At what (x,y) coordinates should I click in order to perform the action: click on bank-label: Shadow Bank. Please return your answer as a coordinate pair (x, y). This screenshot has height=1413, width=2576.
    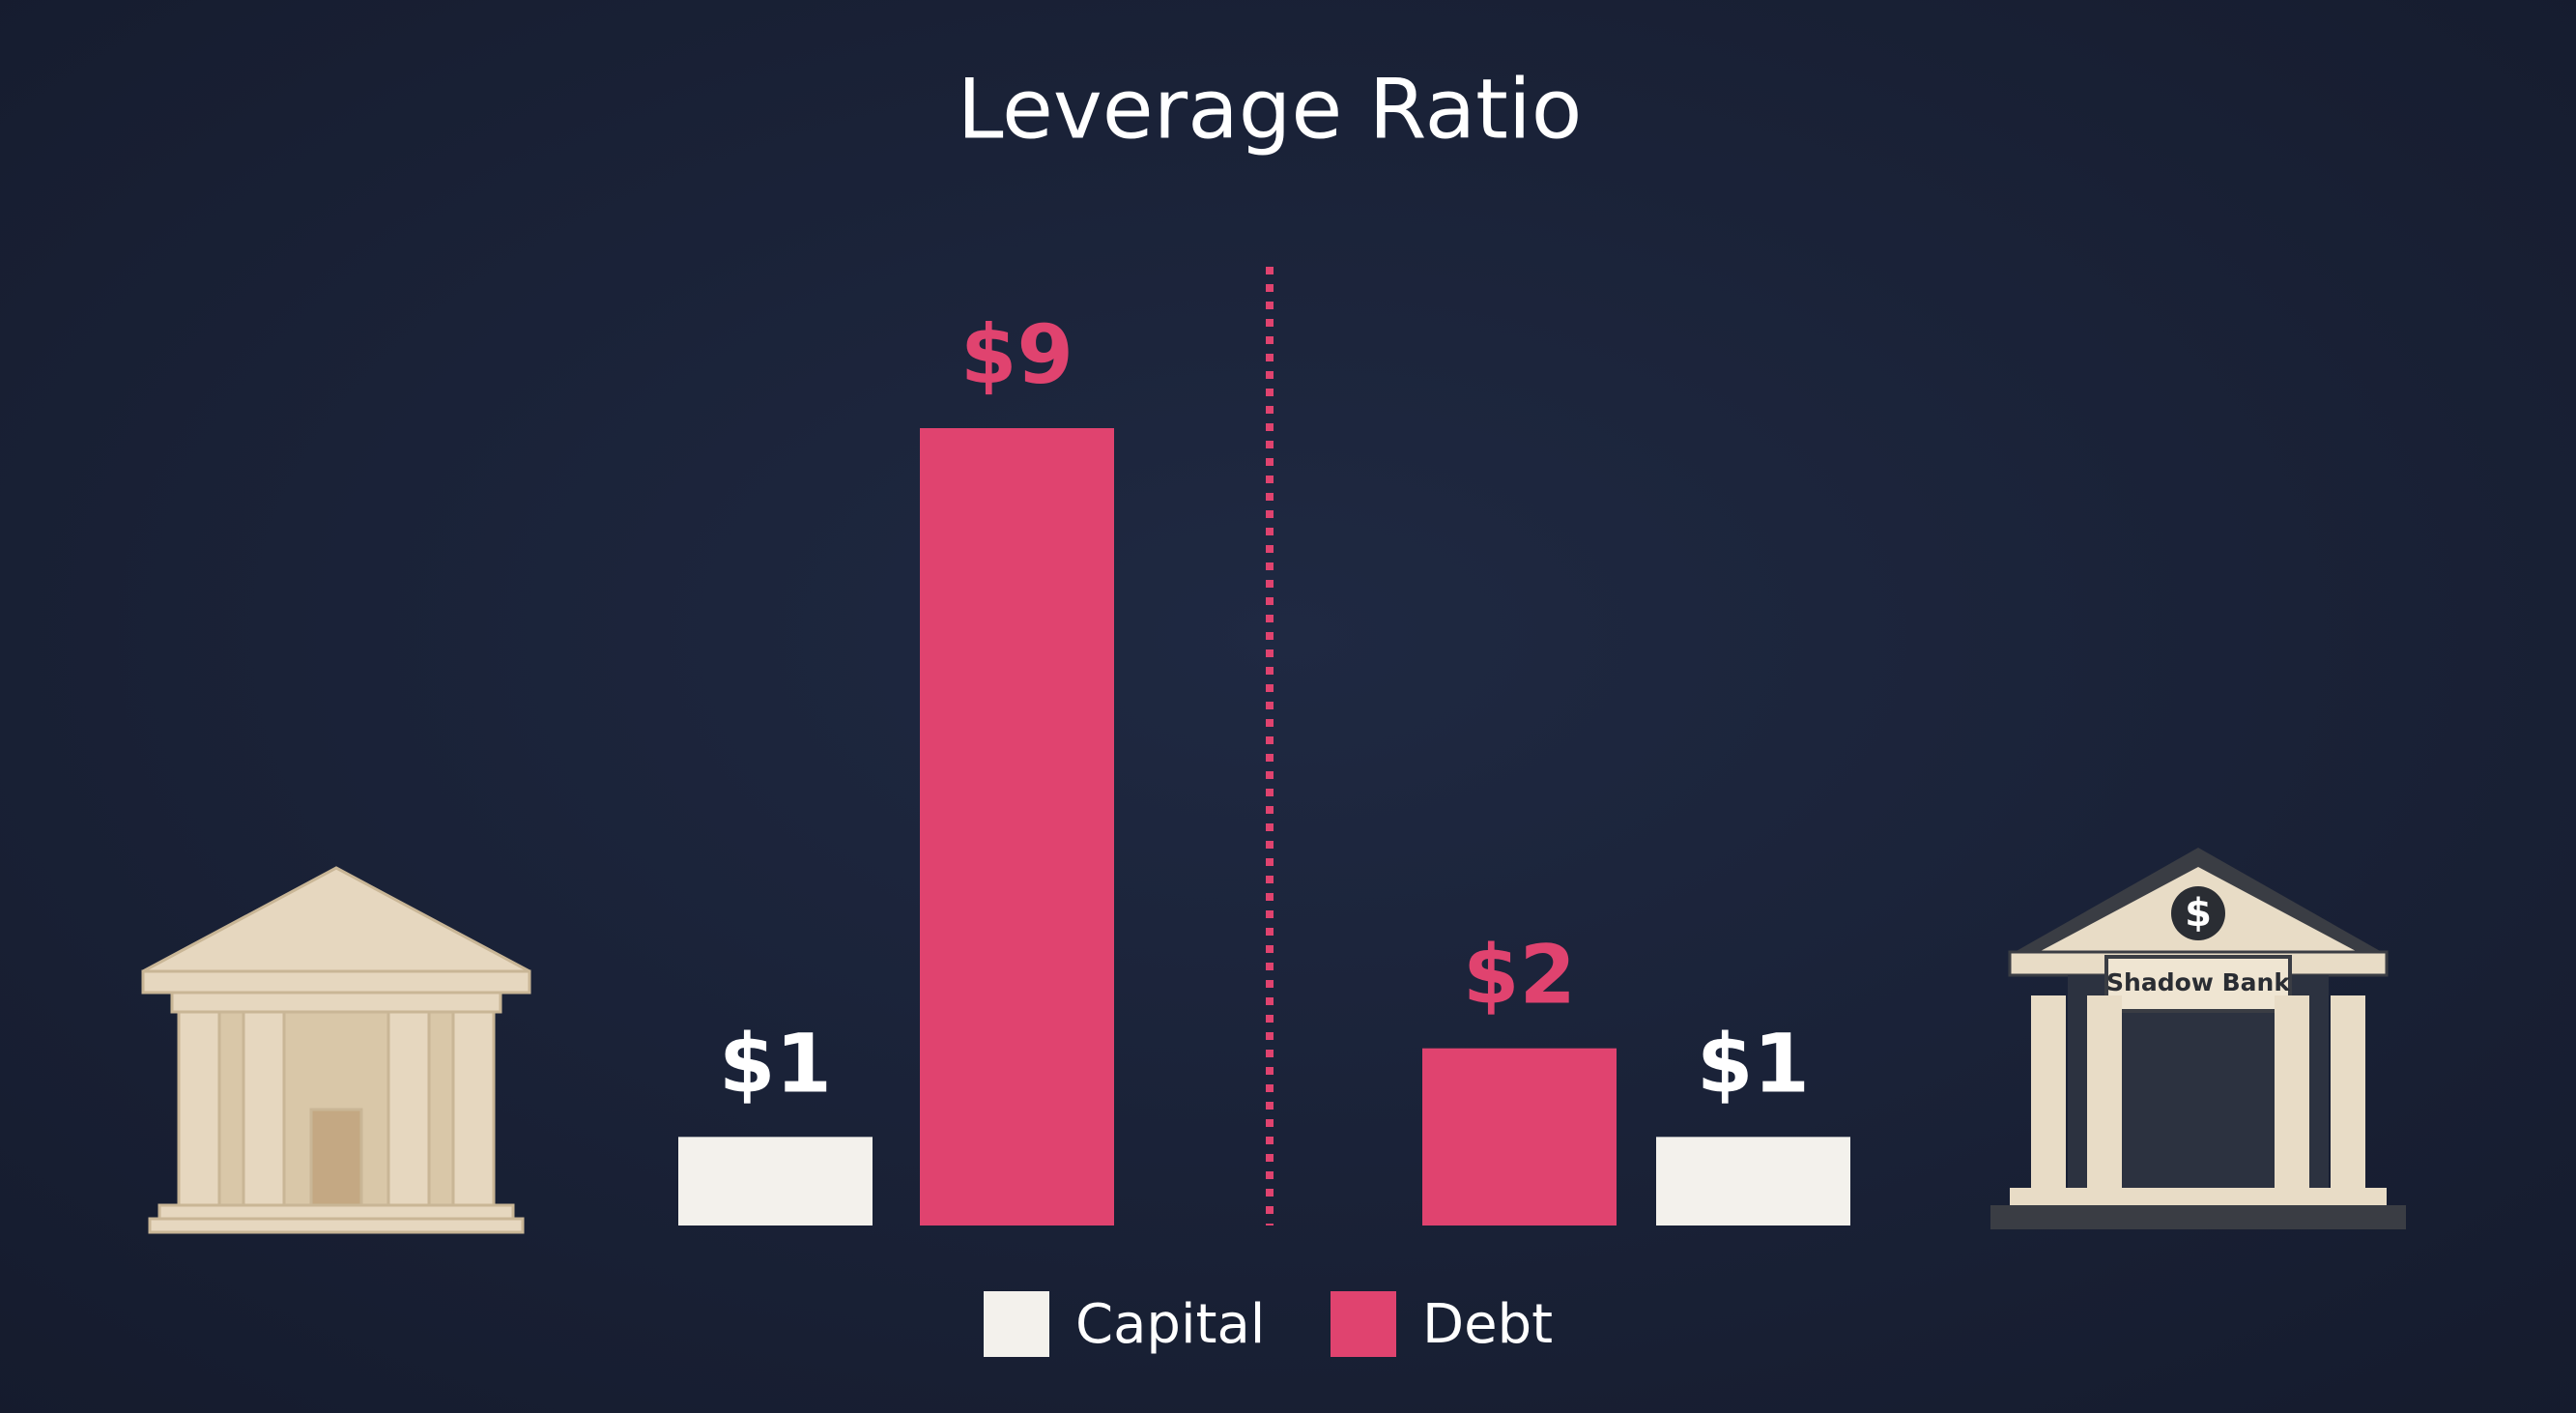
    Looking at the image, I should click on (2199, 982).